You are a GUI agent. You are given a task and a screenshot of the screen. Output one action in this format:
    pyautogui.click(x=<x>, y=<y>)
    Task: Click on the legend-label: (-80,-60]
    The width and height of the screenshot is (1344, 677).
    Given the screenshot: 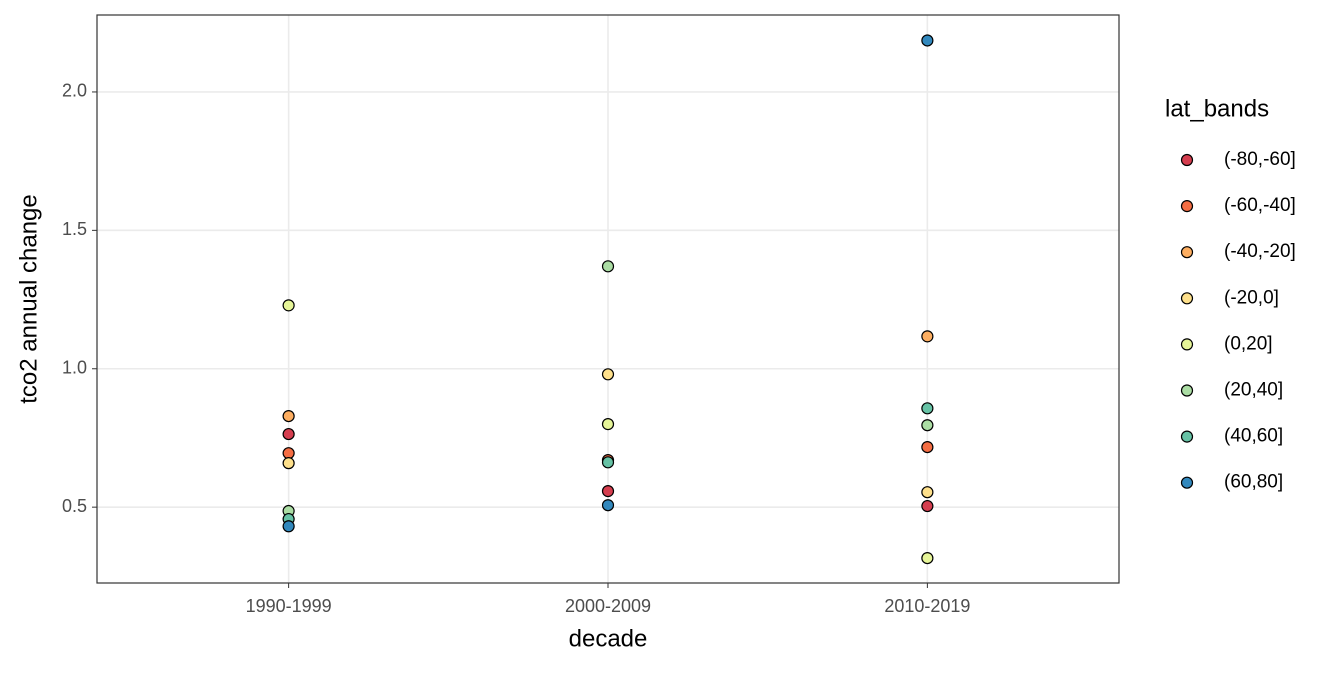 What is the action you would take?
    pyautogui.click(x=1260, y=159)
    